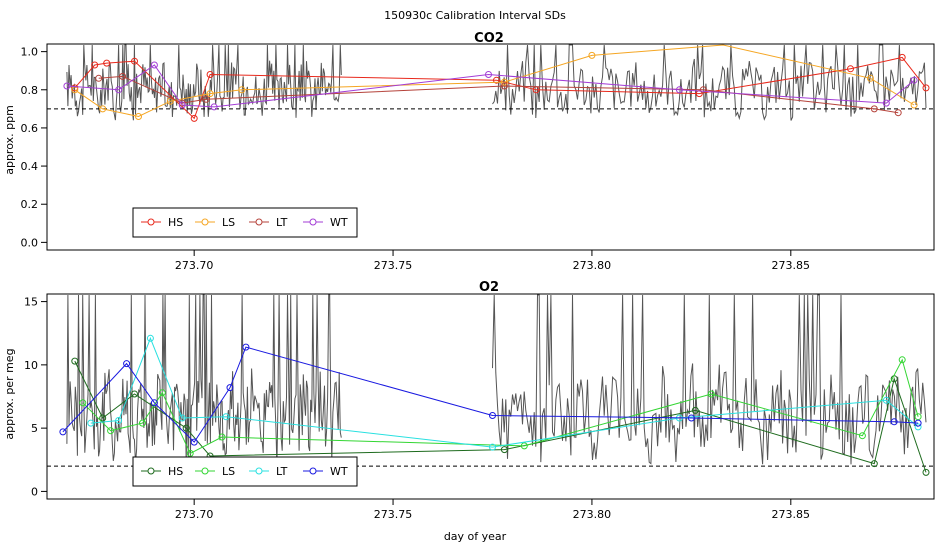 The height and width of the screenshot is (550, 950). What do you see at coordinates (489, 38) in the screenshot?
I see `co2-title: CO2` at bounding box center [489, 38].